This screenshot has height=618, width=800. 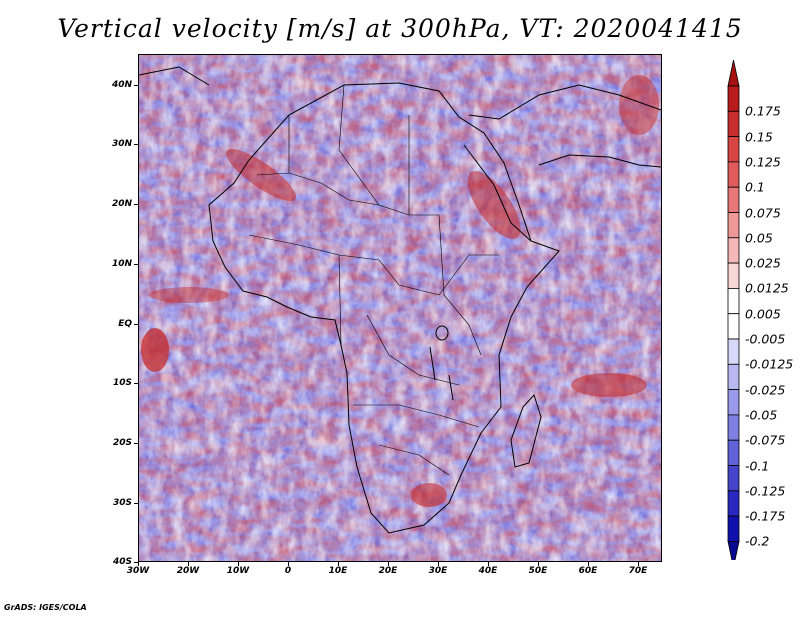 What do you see at coordinates (763, 314) in the screenshot?
I see `colorbar-label: 0.005` at bounding box center [763, 314].